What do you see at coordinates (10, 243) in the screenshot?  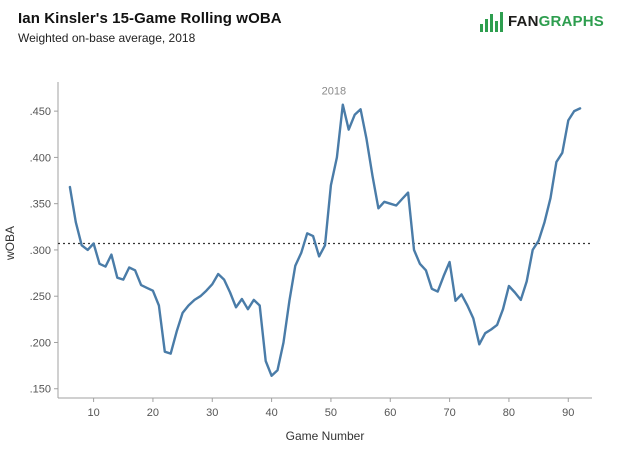 I see `y-axis-label: wOBA` at bounding box center [10, 243].